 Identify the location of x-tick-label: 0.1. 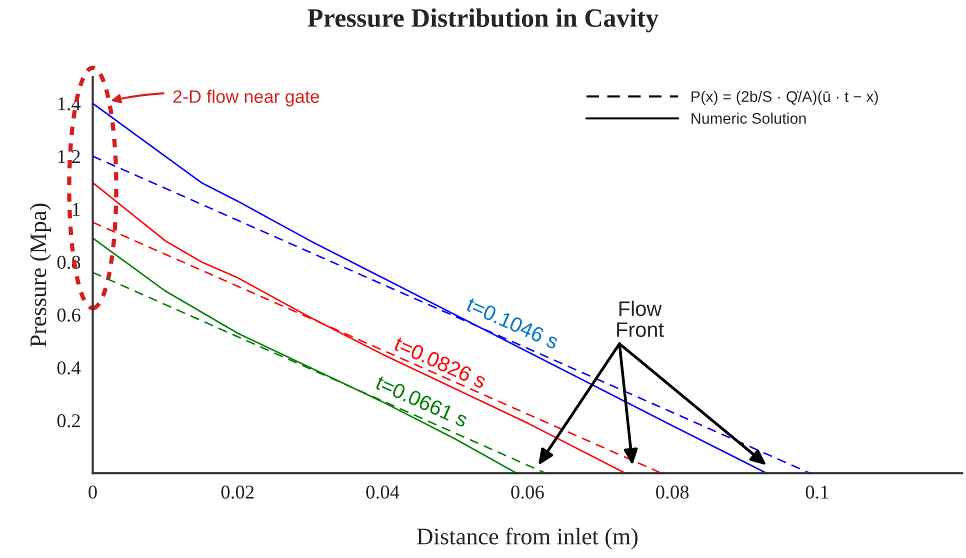
(817, 492).